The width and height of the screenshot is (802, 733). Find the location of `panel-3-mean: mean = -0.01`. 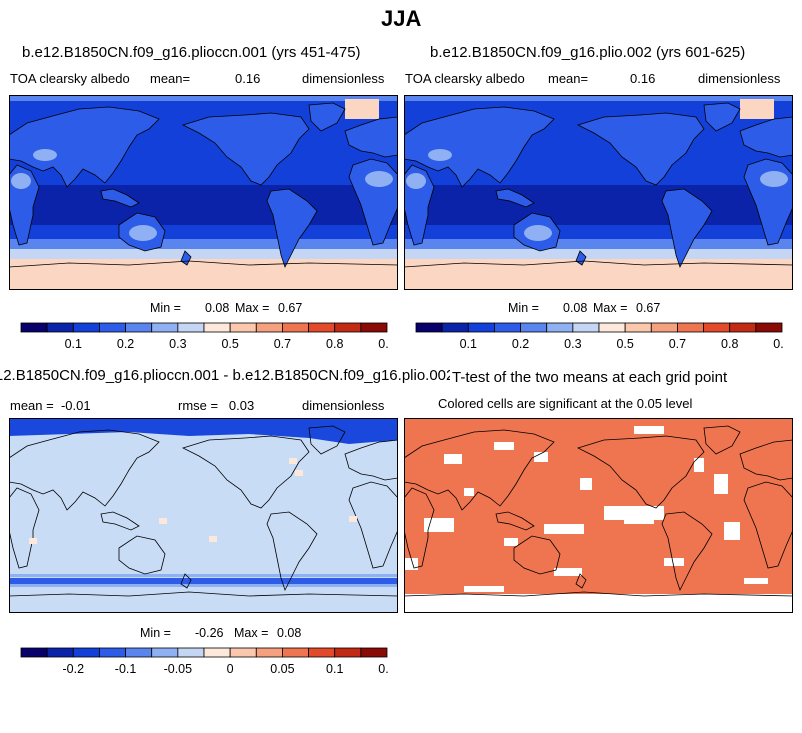

panel-3-mean: mean = -0.01 is located at coordinates (50, 405).